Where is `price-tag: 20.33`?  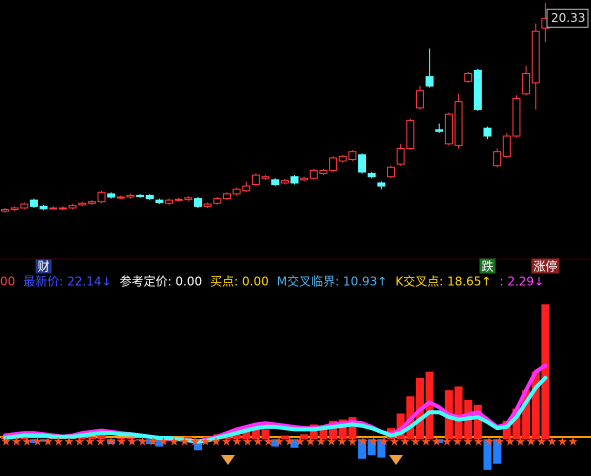 price-tag: 20.33 is located at coordinates (568, 18).